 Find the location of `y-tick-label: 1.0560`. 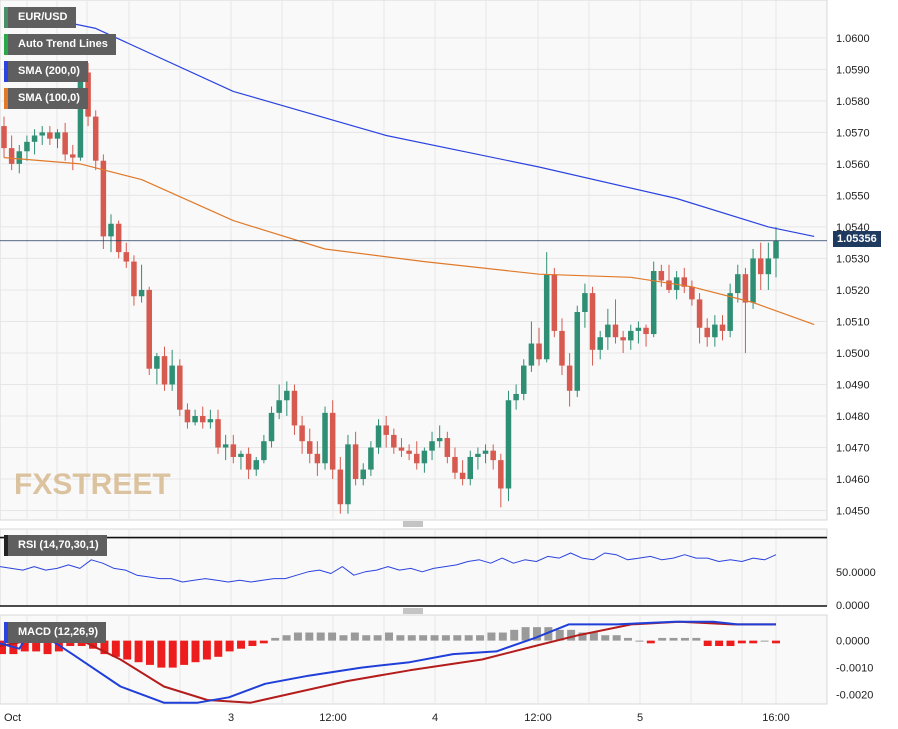

y-tick-label: 1.0560 is located at coordinates (853, 165).